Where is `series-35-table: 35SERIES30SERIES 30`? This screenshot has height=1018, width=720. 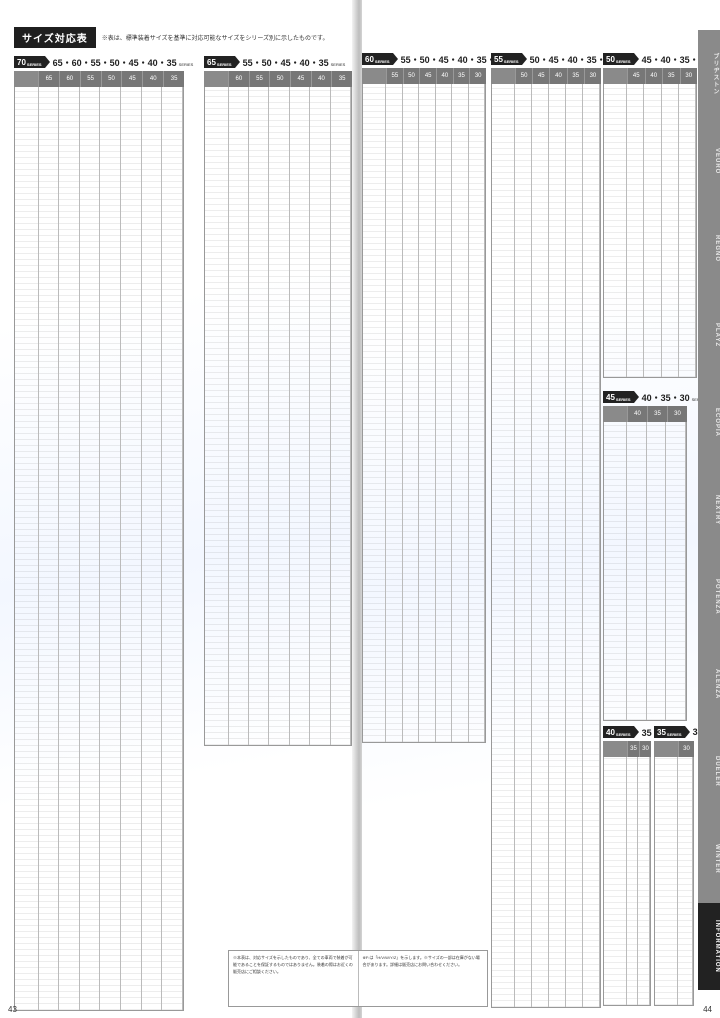
series-35-table: 35SERIES30SERIES 30 is located at coordinates (686, 865).